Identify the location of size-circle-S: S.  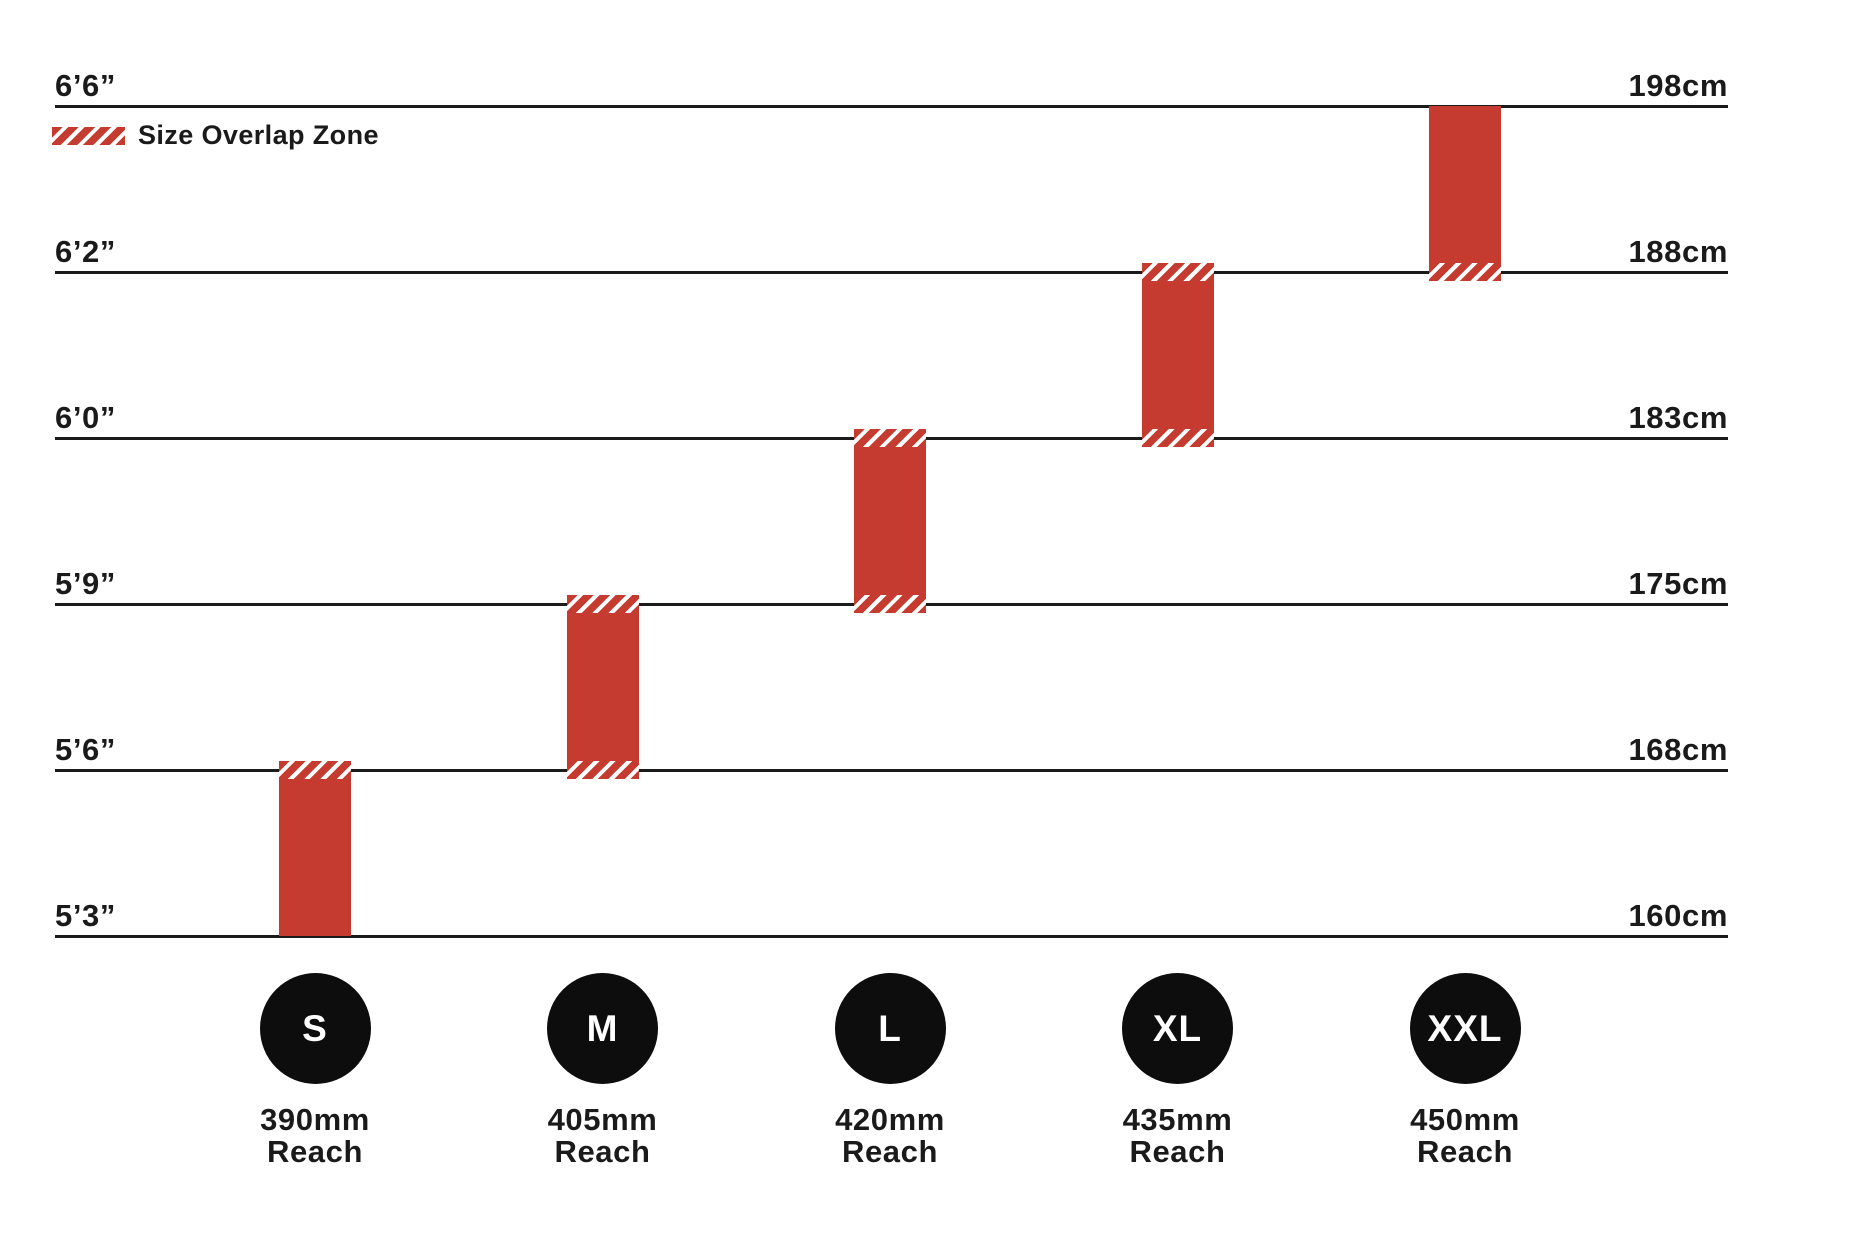
(315, 1028).